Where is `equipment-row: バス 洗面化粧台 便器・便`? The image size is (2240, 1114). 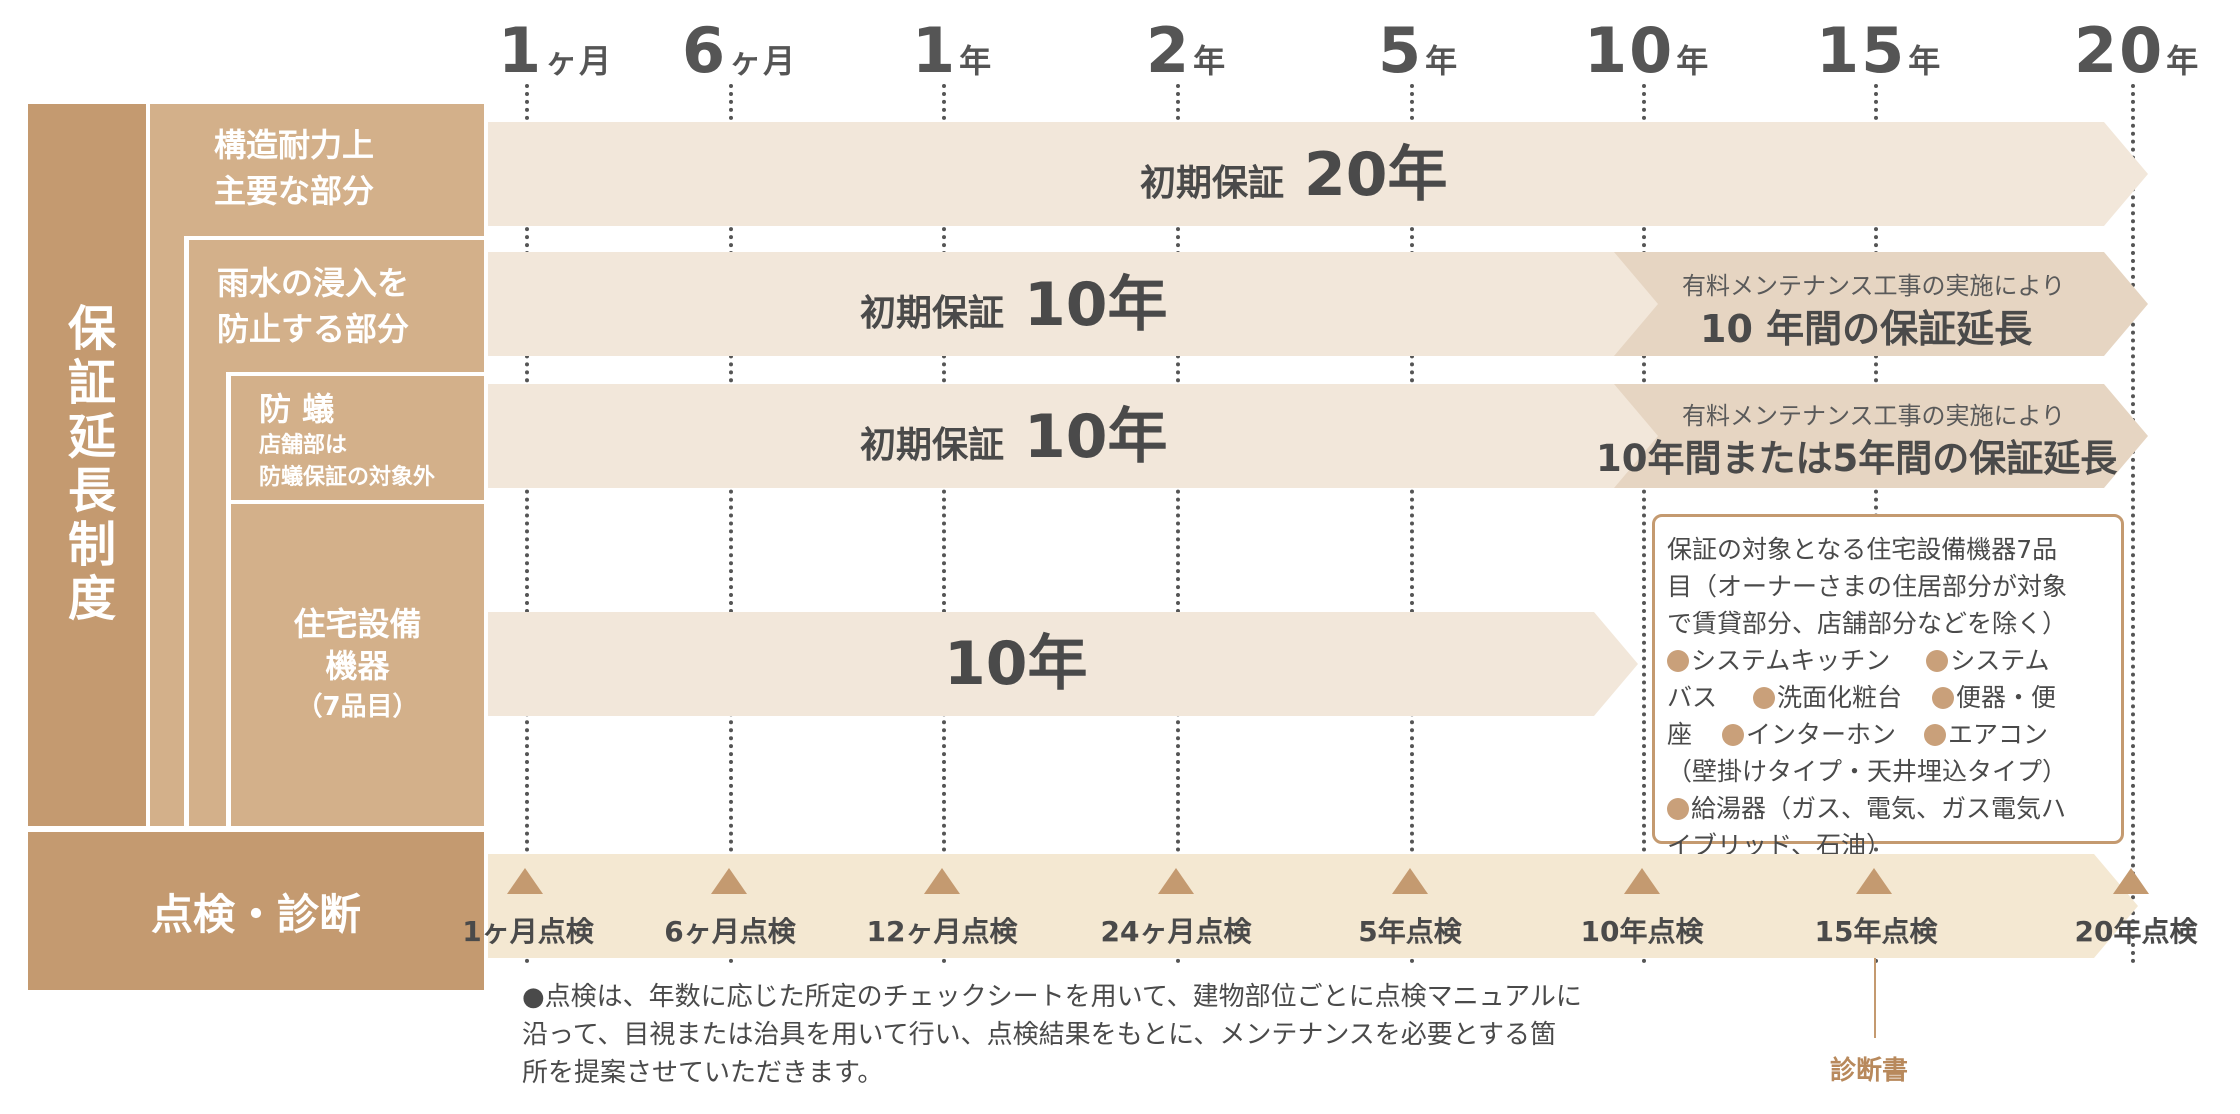 equipment-row: バス 洗面化粧台 便器・便 is located at coordinates (1862, 697).